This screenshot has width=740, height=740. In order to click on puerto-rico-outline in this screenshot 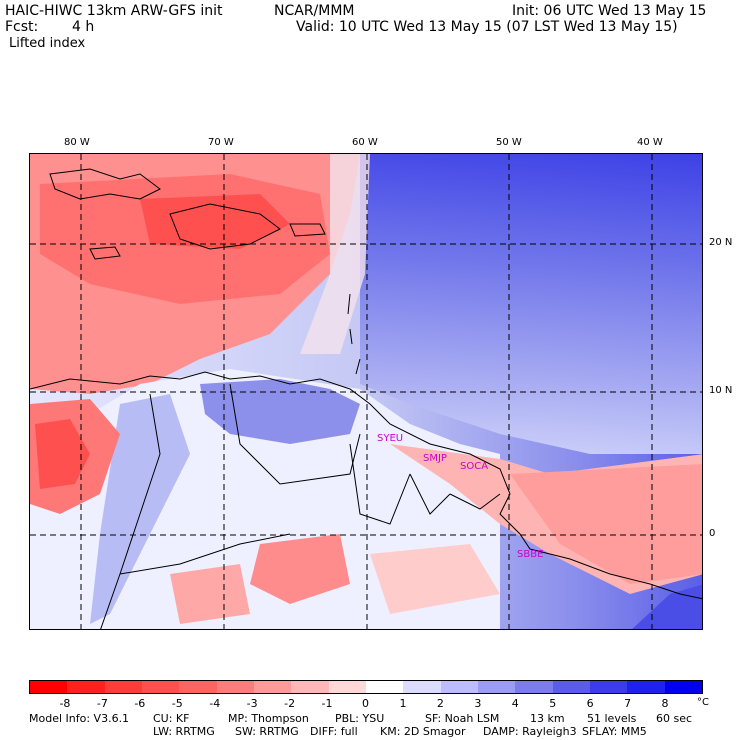, I will do `click(307, 230)`.